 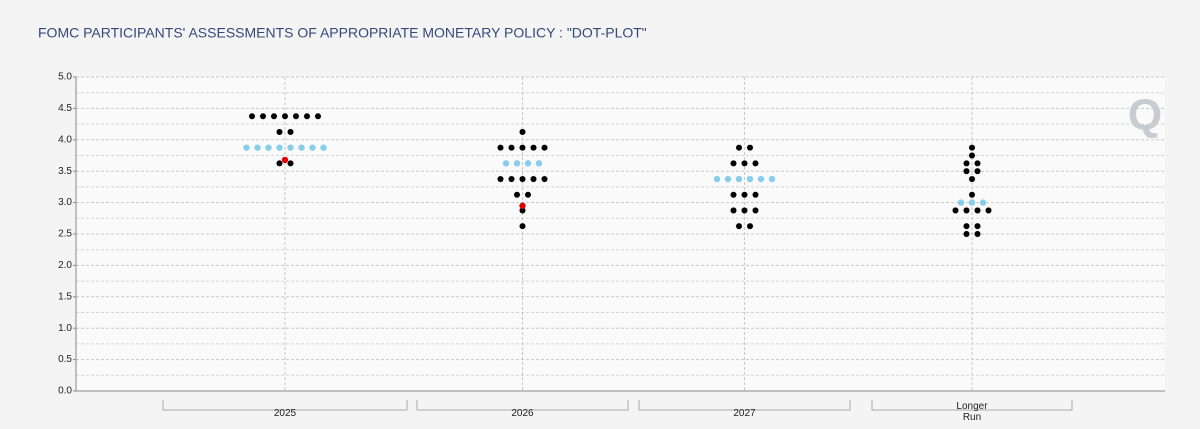 What do you see at coordinates (65, 265) in the screenshot?
I see `y-tick-label: 2.0` at bounding box center [65, 265].